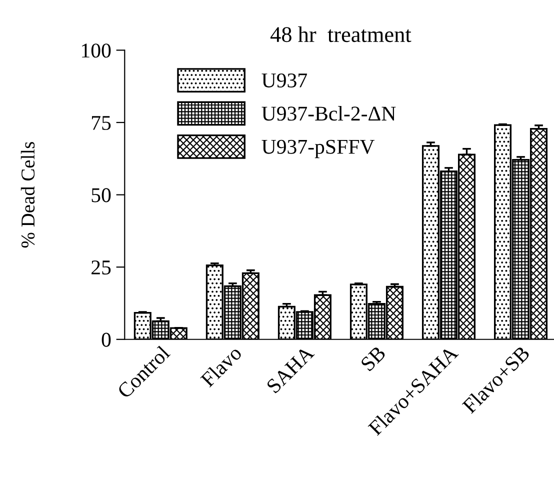 This screenshot has width=554, height=478. I want to click on legend-label: U937-pSFFV, so click(318, 149).